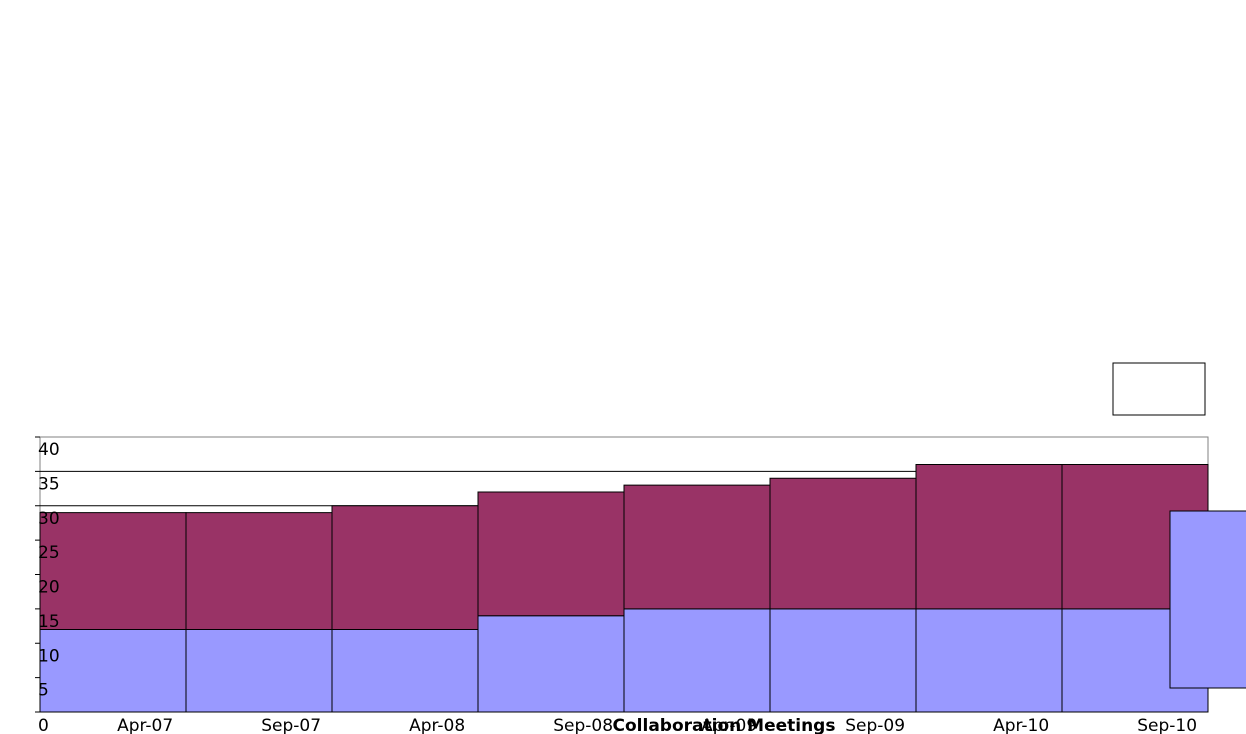 The image size is (1246, 734). What do you see at coordinates (49, 450) in the screenshot?
I see `y-tick-label: 40` at bounding box center [49, 450].